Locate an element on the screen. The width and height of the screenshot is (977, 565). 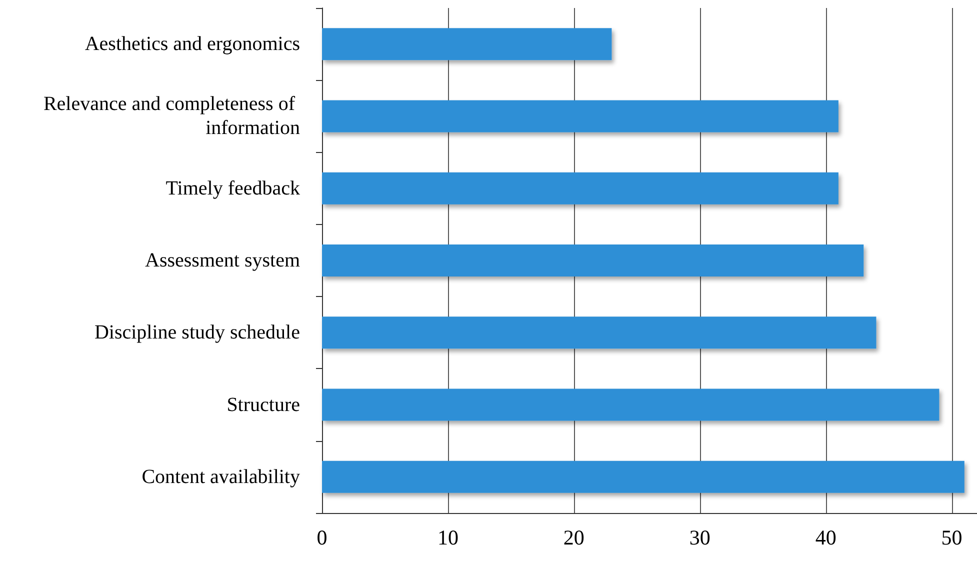
y-tick-label: Timely feedback is located at coordinates (233, 188).